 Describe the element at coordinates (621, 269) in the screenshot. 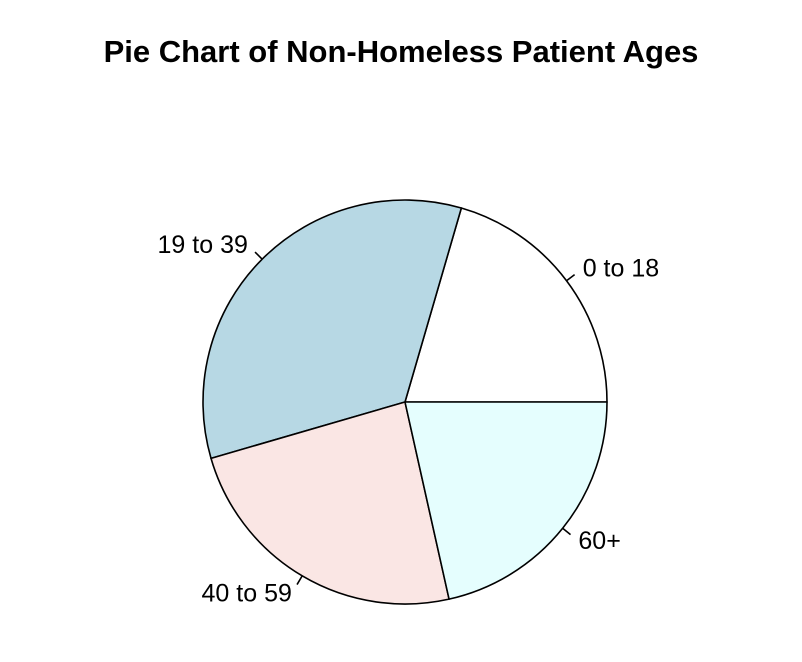

I see `pie-label-0-to-18: 0 to 18` at that location.